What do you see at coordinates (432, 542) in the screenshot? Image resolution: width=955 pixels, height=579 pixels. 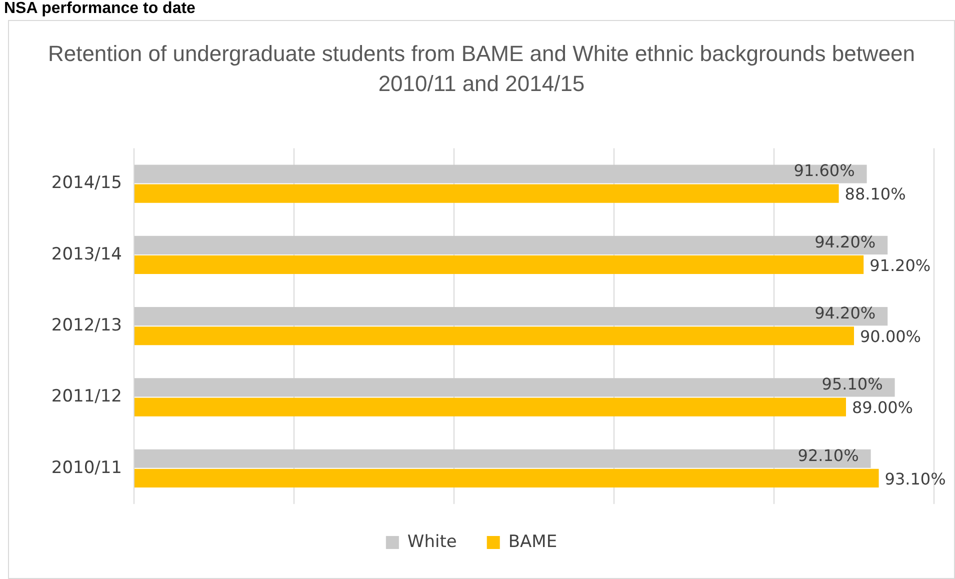 I see `legend-label: White` at bounding box center [432, 542].